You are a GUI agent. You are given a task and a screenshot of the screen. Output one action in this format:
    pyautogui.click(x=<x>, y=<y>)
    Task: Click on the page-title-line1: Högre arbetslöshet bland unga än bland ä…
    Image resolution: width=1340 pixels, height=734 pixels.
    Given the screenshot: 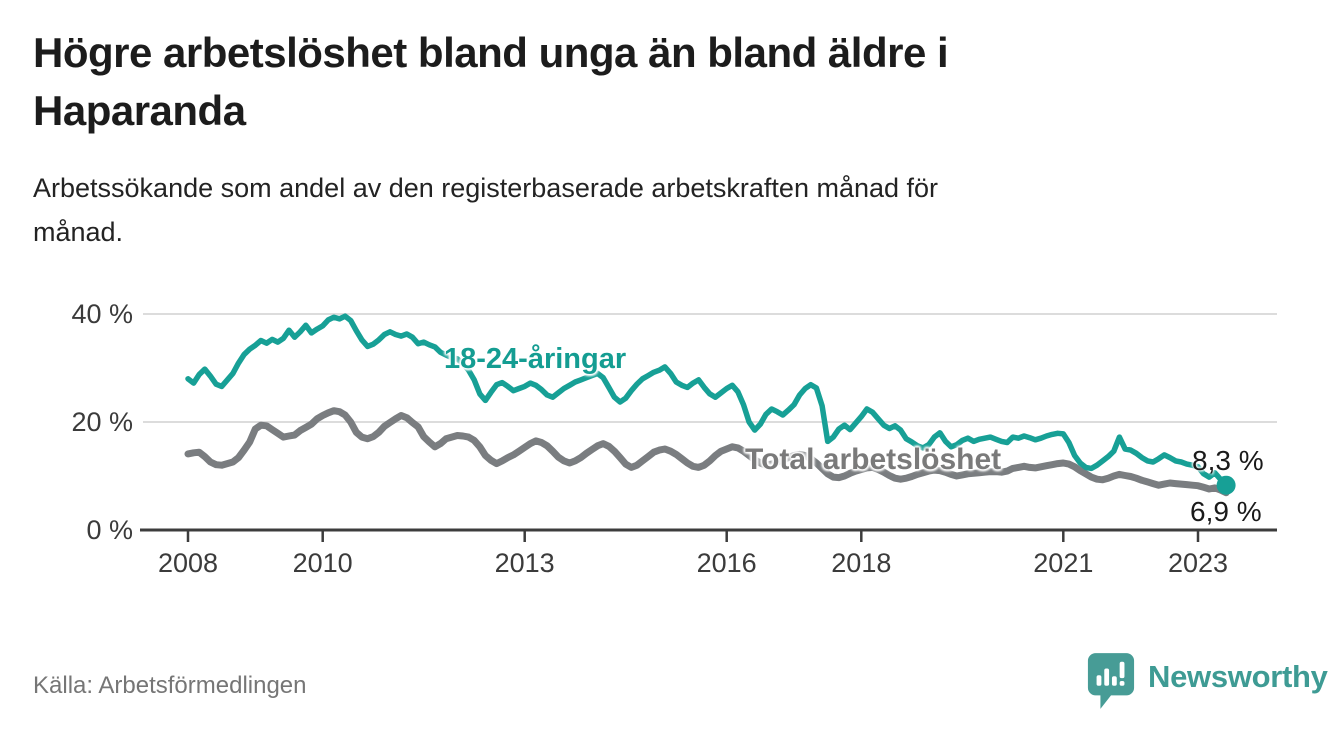 What is the action you would take?
    pyautogui.click(x=491, y=52)
    